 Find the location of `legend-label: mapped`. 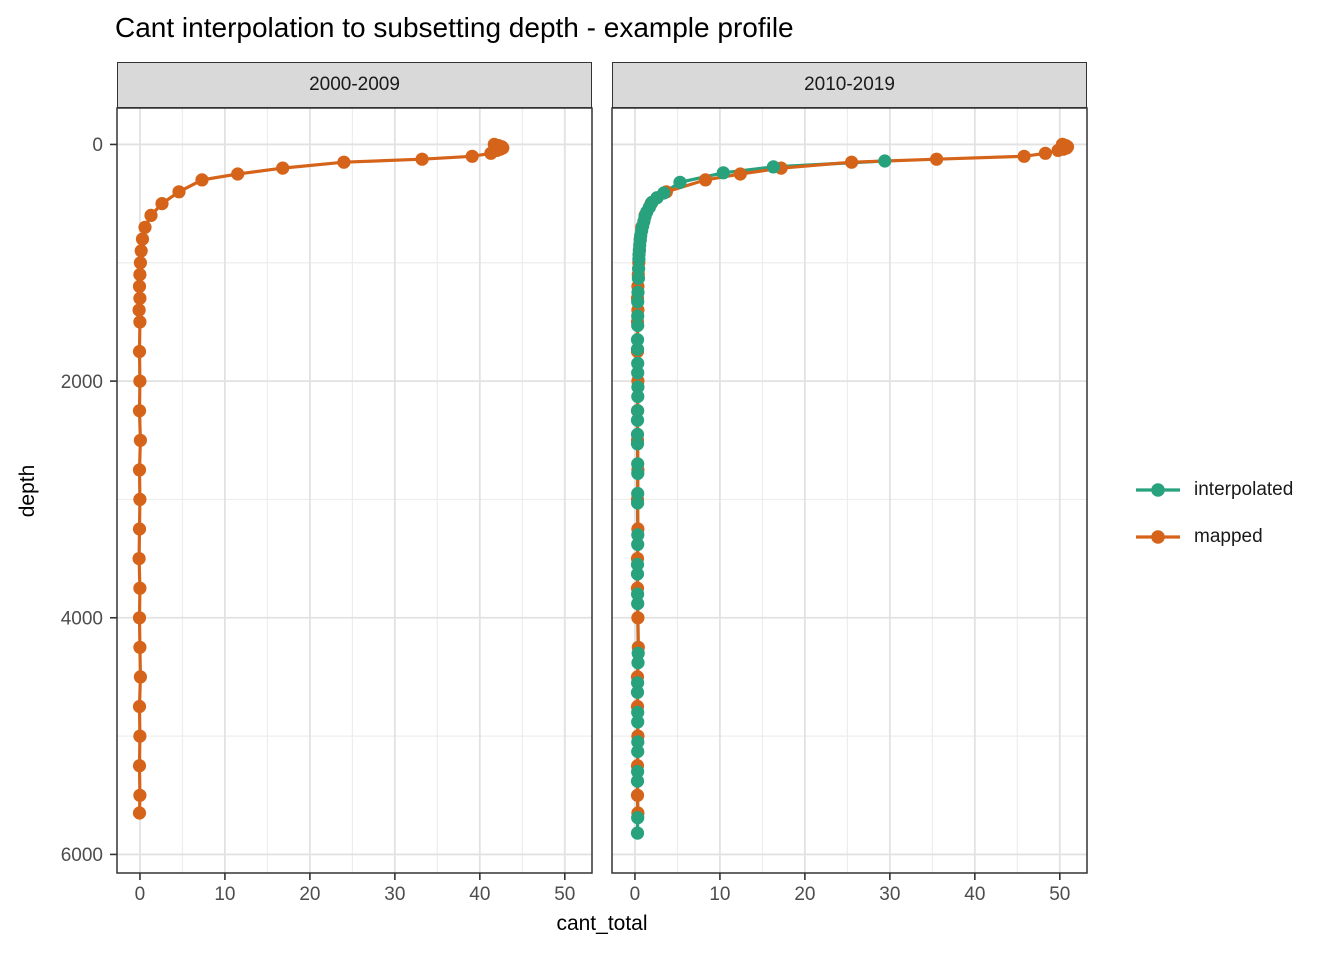

legend-label: mapped is located at coordinates (1228, 536).